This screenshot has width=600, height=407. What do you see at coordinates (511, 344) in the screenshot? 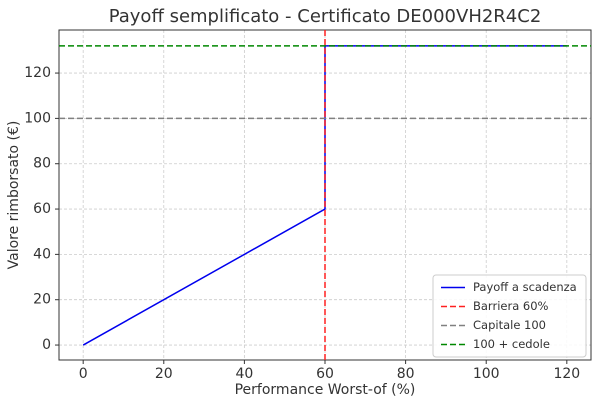
I see `legend-label: 100 + cedole` at bounding box center [511, 344].